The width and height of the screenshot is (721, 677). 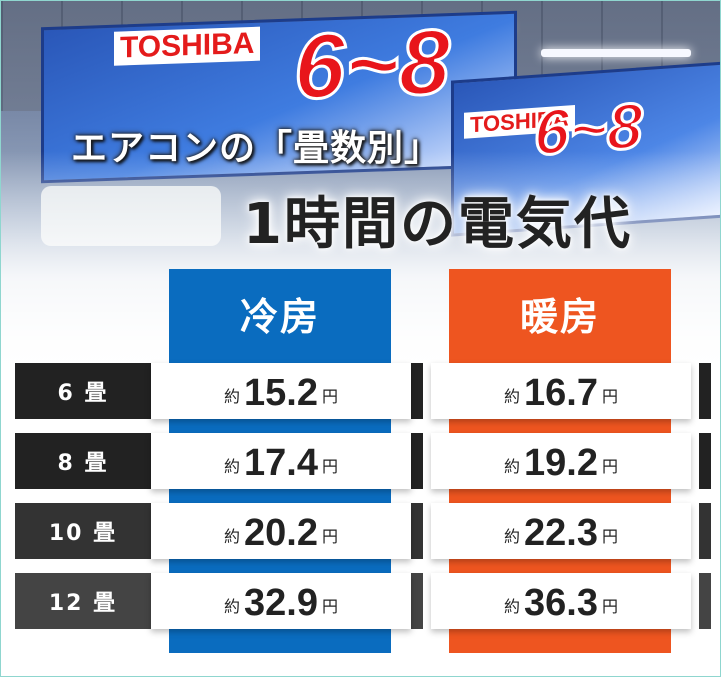 I want to click on cooling-cost-value: 32.9, so click(x=281, y=603).